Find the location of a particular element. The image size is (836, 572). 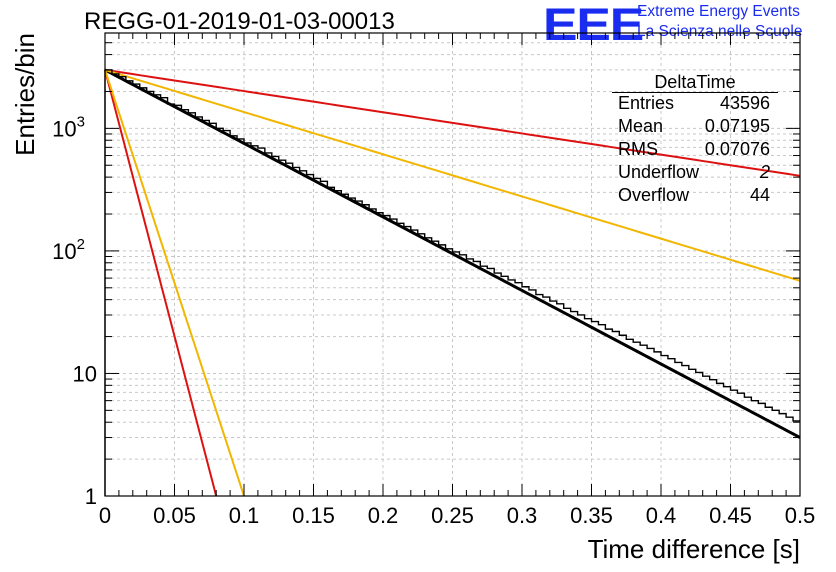

x-tick-label: 0.4 is located at coordinates (661, 515).